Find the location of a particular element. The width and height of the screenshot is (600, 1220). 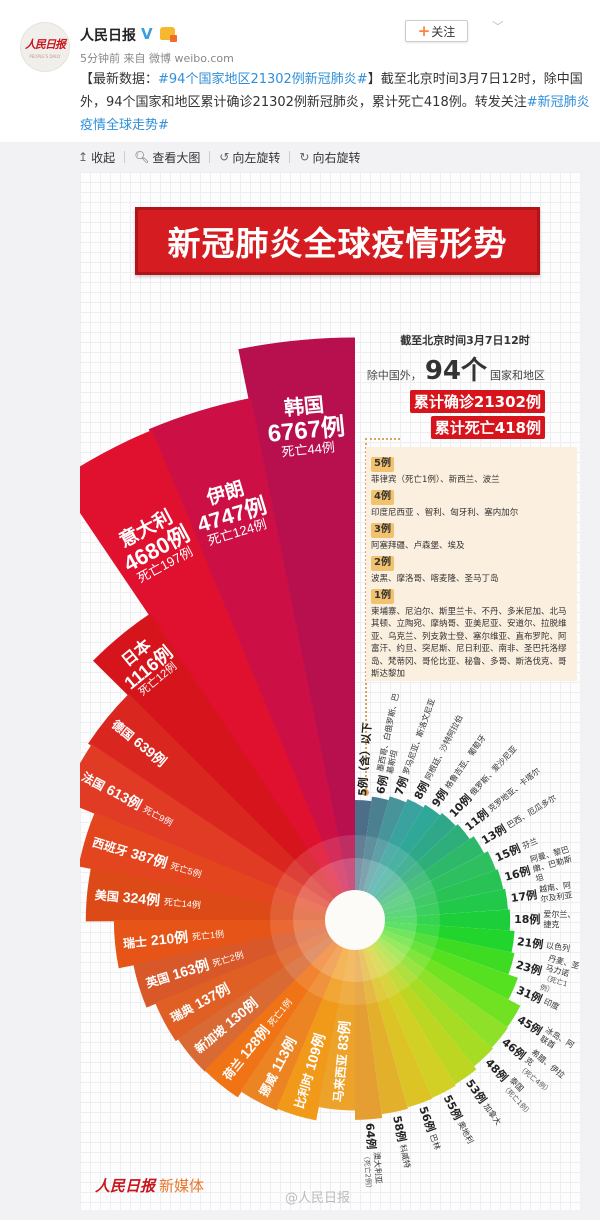

legend-countries: 波黑、摩洛哥、喀麦隆、圣马丁岛 is located at coordinates (435, 578).